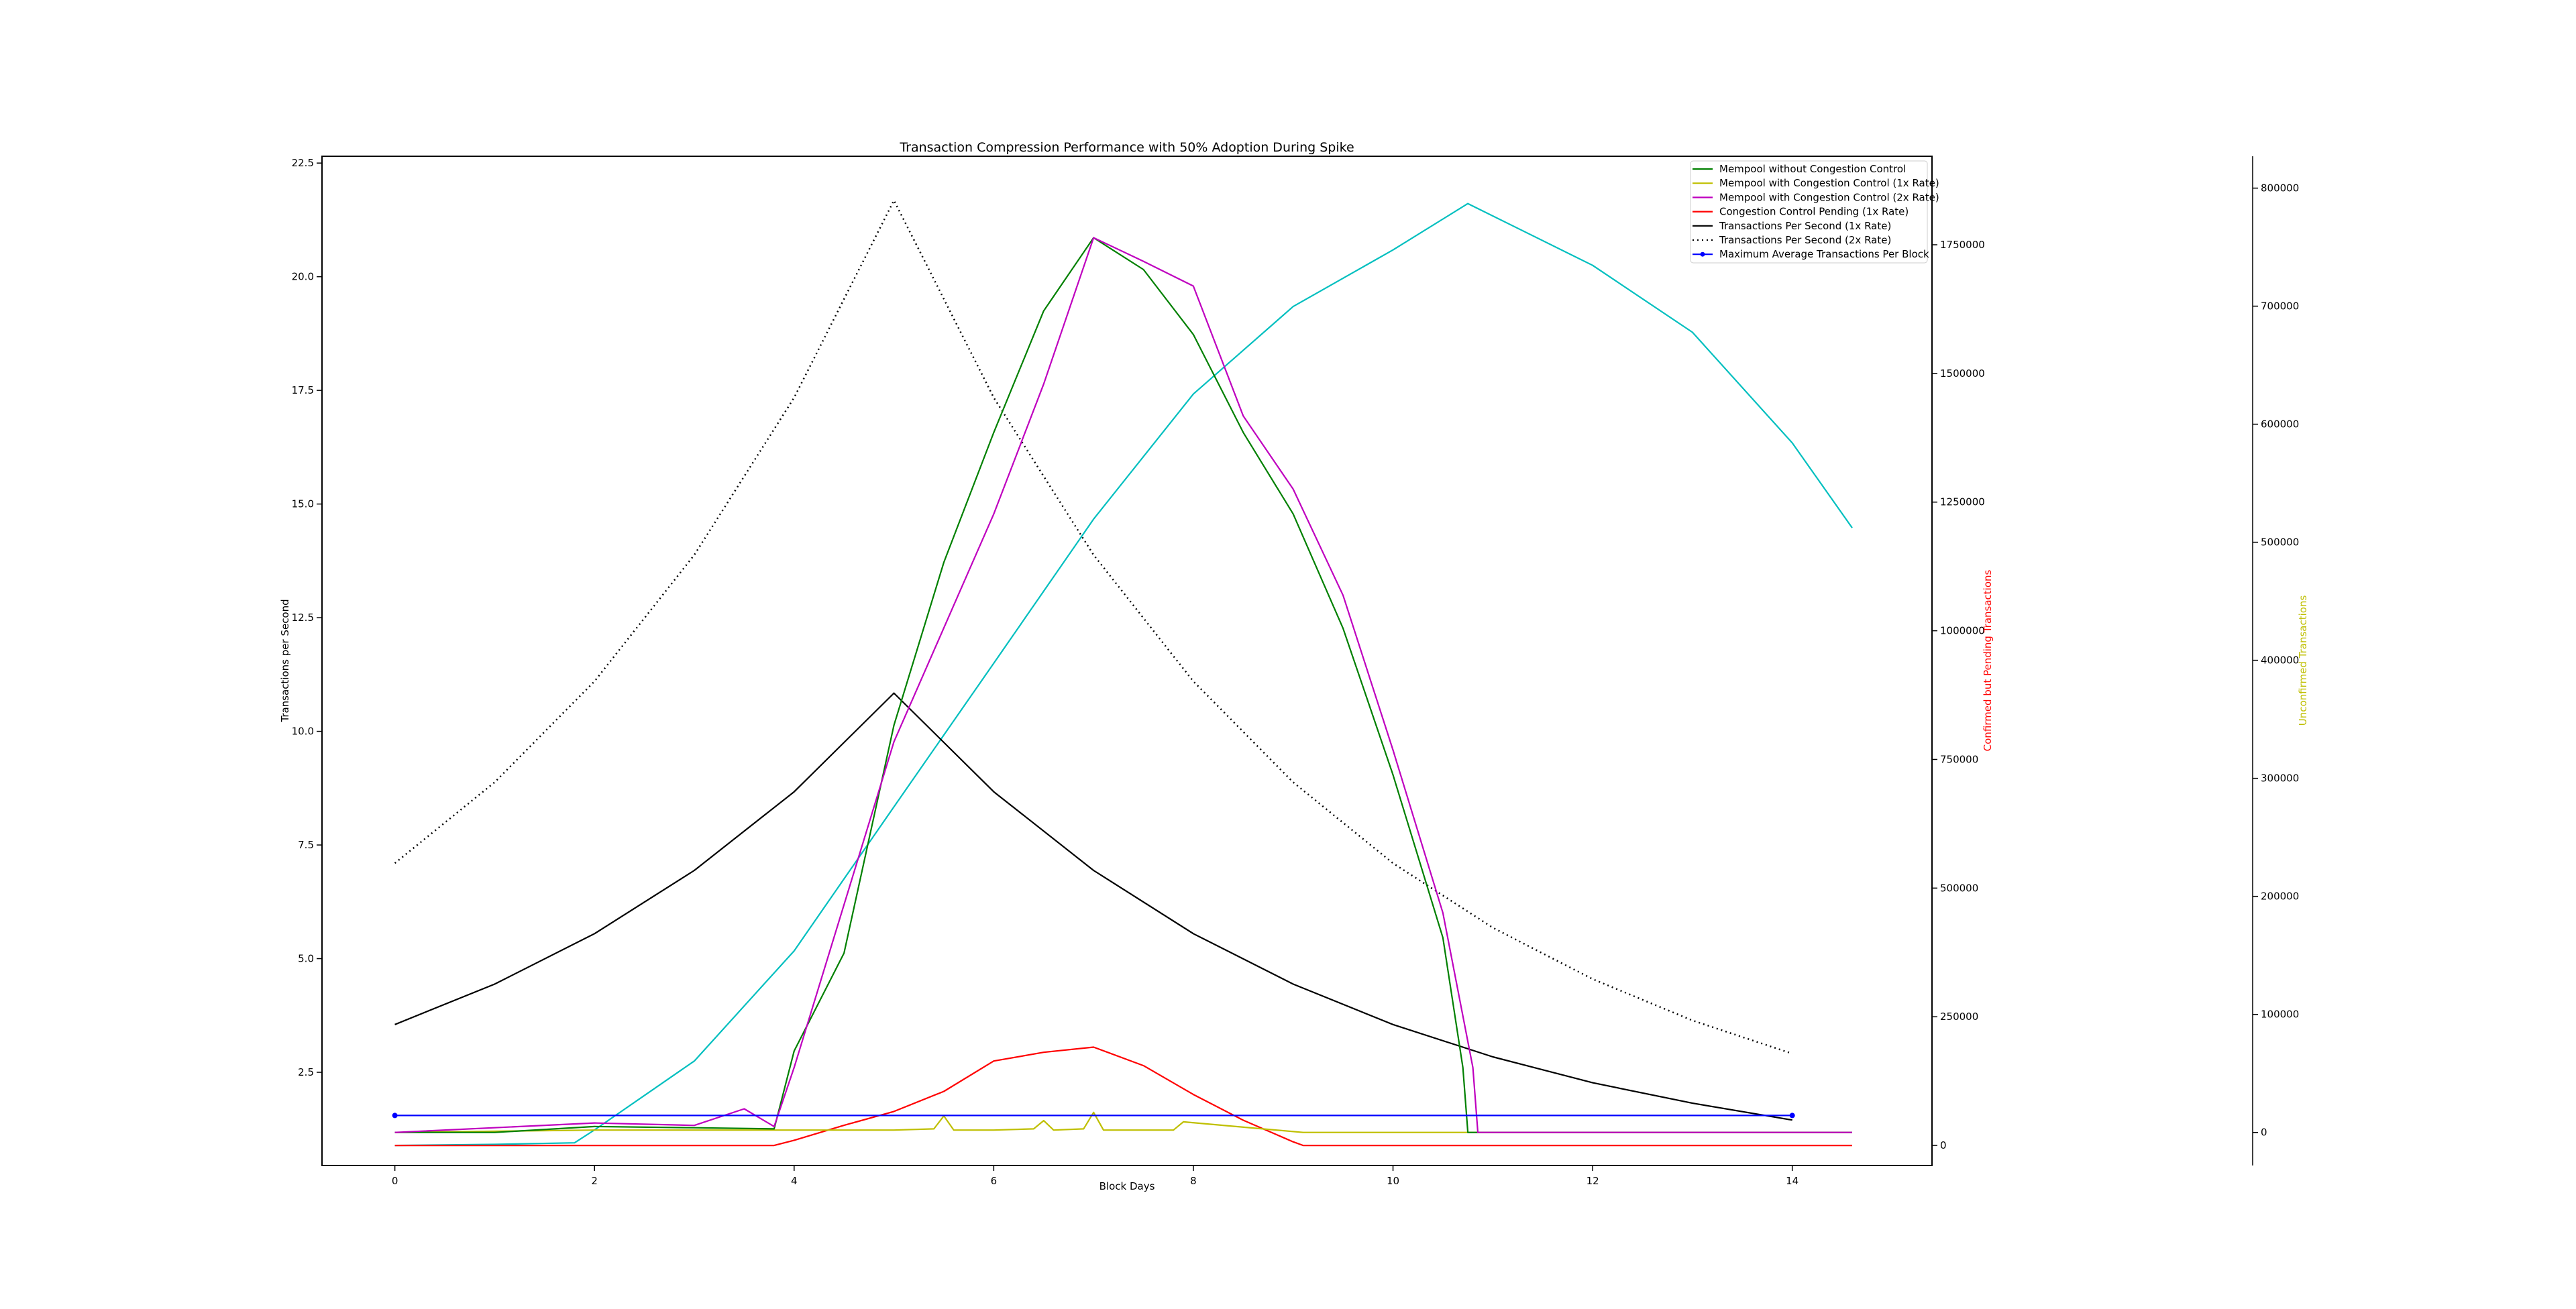  Describe the element at coordinates (2280, 897) in the screenshot. I see `unconfirmed-tick-label: 200000` at that location.